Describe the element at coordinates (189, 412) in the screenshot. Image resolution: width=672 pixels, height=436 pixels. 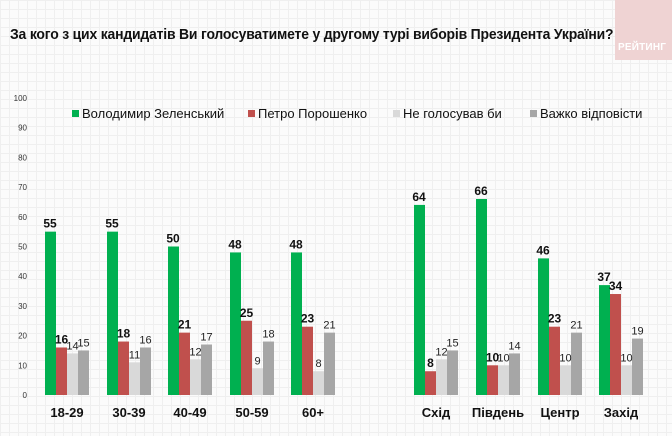
I see `category-label: 40-49` at that location.